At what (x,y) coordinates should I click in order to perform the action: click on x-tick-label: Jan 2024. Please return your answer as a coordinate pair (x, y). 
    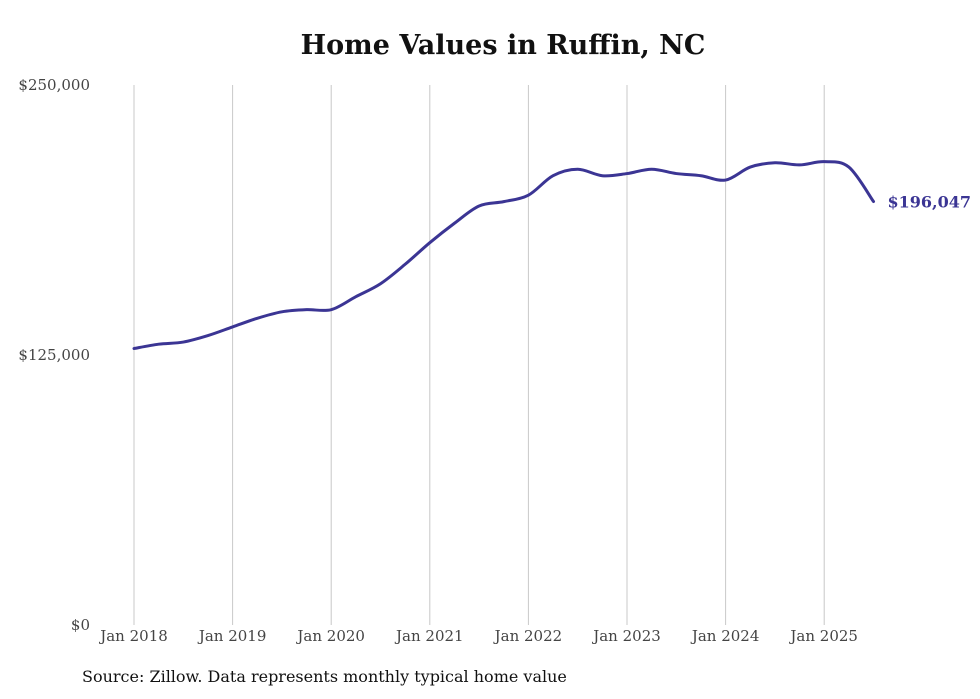
    Looking at the image, I should click on (725, 636).